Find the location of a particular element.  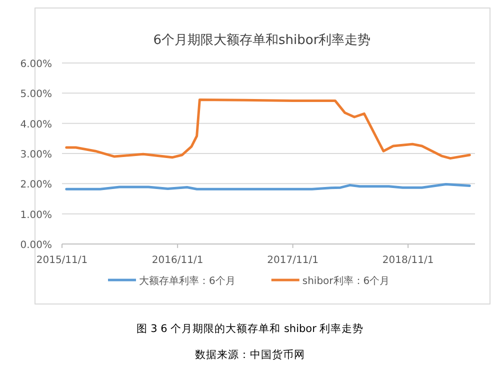

x-tick-label: 2016/11/1 is located at coordinates (178, 260).